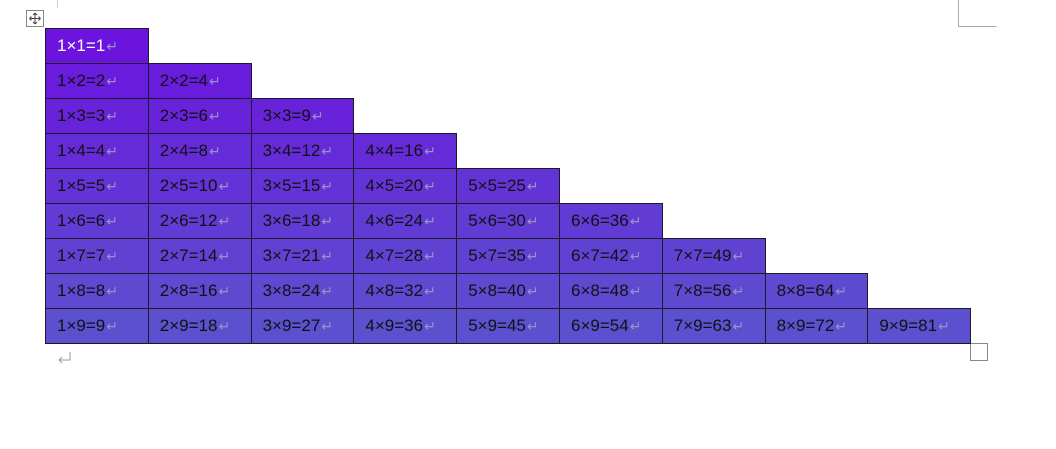  What do you see at coordinates (611, 221) in the screenshot?
I see `table-cell: 6×6=36` at bounding box center [611, 221].